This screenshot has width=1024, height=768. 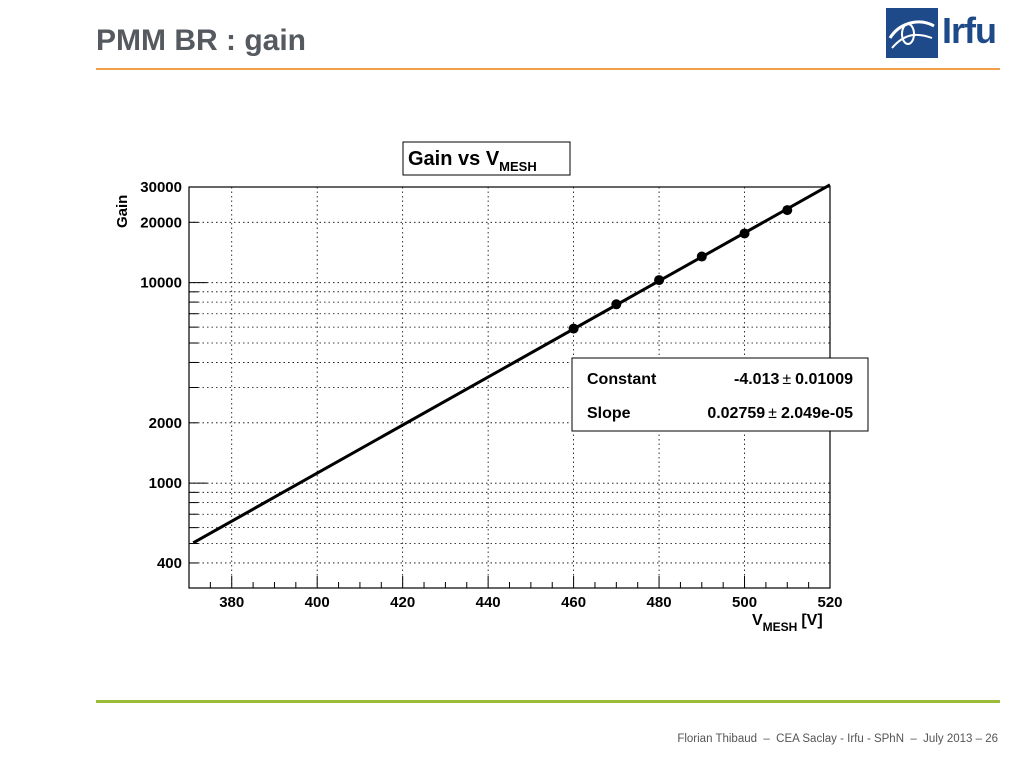 I want to click on irfu-logo-mark, so click(x=912, y=33).